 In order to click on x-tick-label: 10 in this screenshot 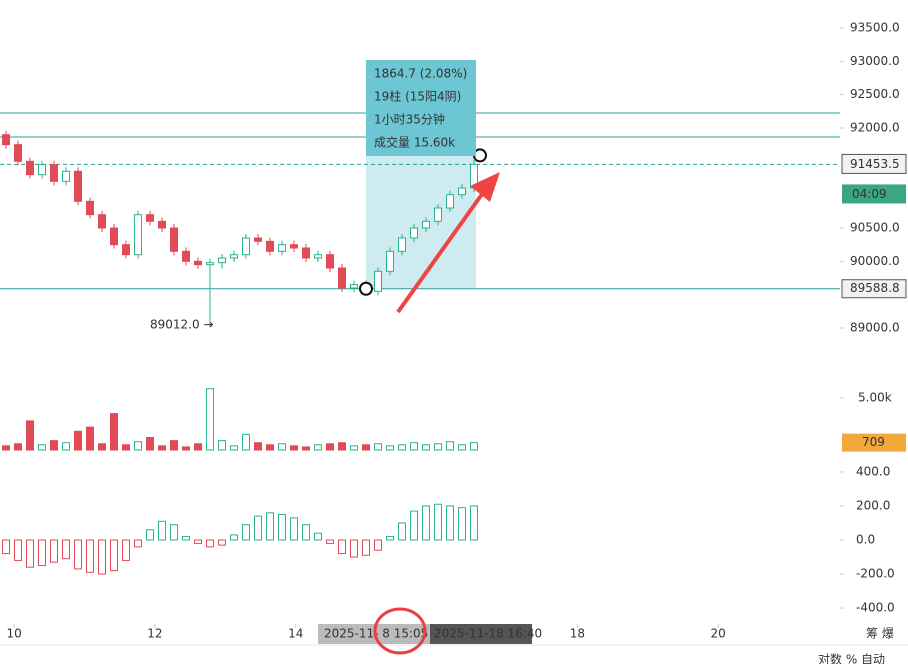, I will do `click(13, 634)`.